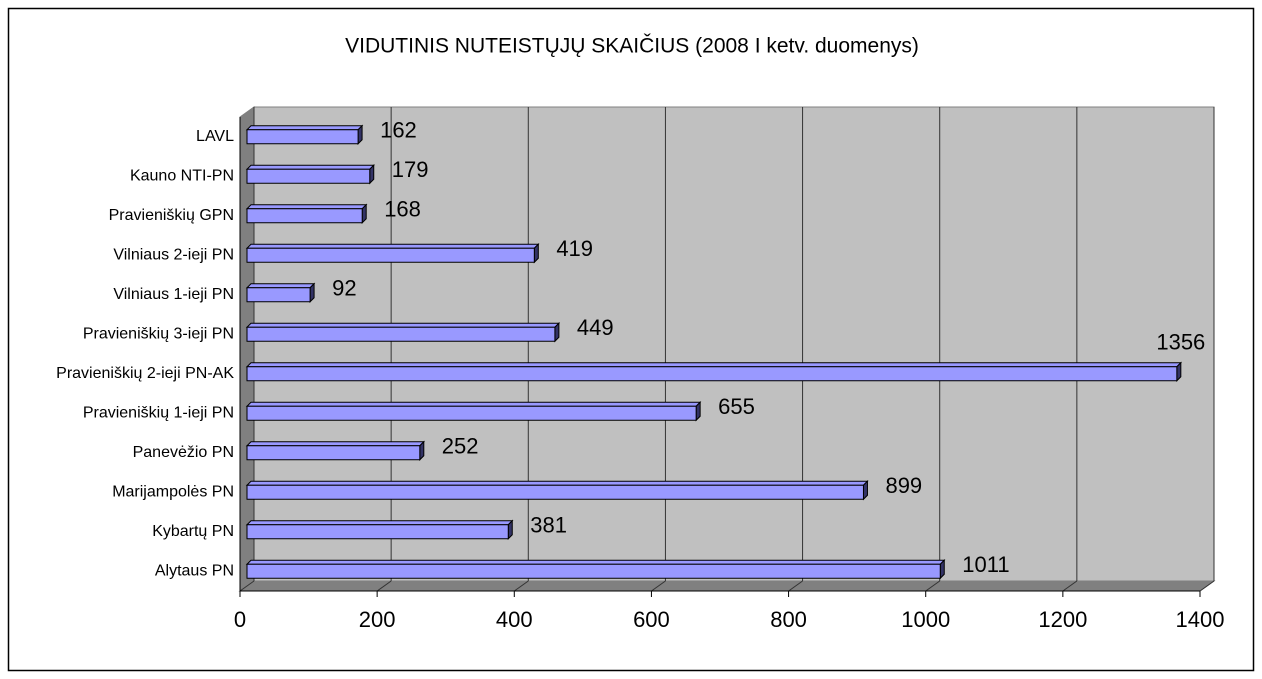  Describe the element at coordinates (183, 452) in the screenshot. I see `y-tick-label: Panevėžio PN` at that location.